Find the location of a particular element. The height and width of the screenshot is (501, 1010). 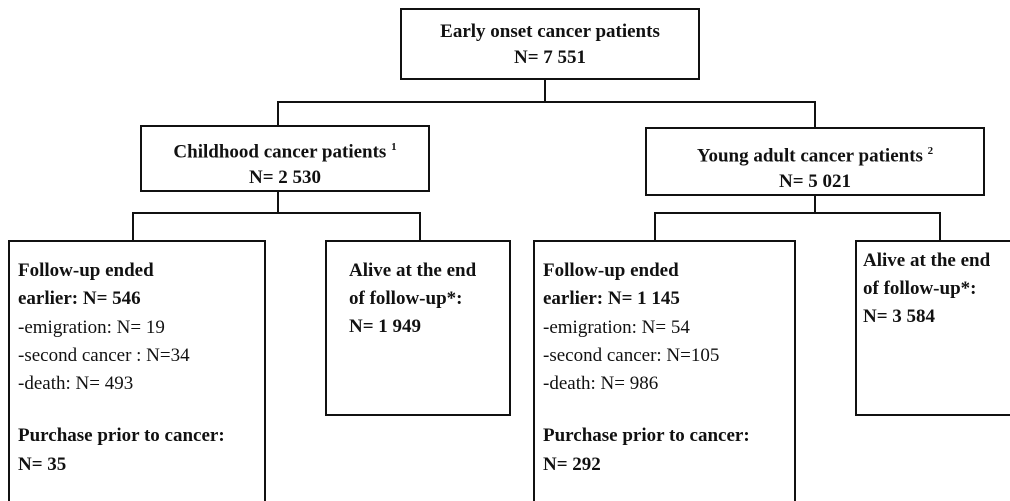

childhood-alive-box: Alive at the end of follow-up*: N= 1 949 is located at coordinates (418, 328).